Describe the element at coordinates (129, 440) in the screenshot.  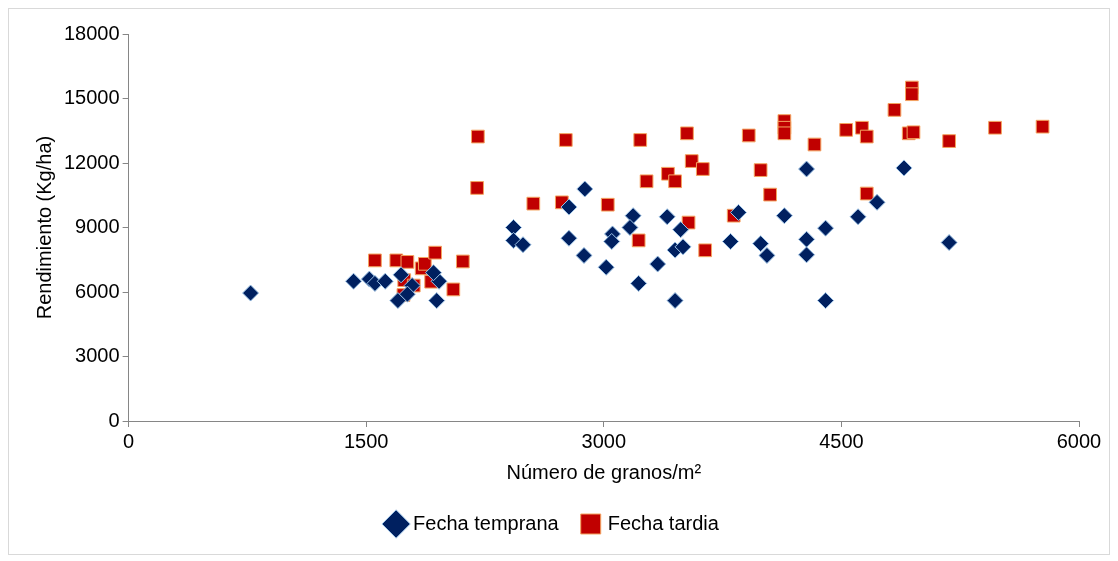
I see `x-tick-label: 0` at that location.